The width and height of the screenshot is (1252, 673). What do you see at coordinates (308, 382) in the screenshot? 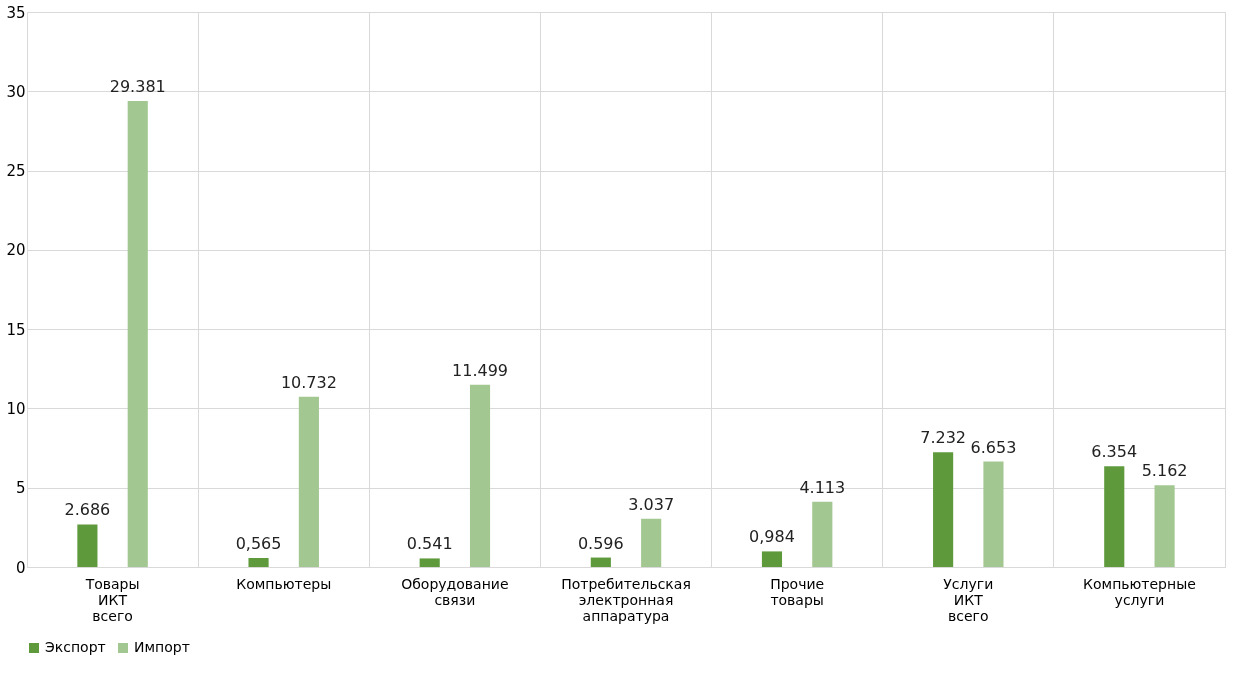
I see `data-label: 10.732` at bounding box center [308, 382].